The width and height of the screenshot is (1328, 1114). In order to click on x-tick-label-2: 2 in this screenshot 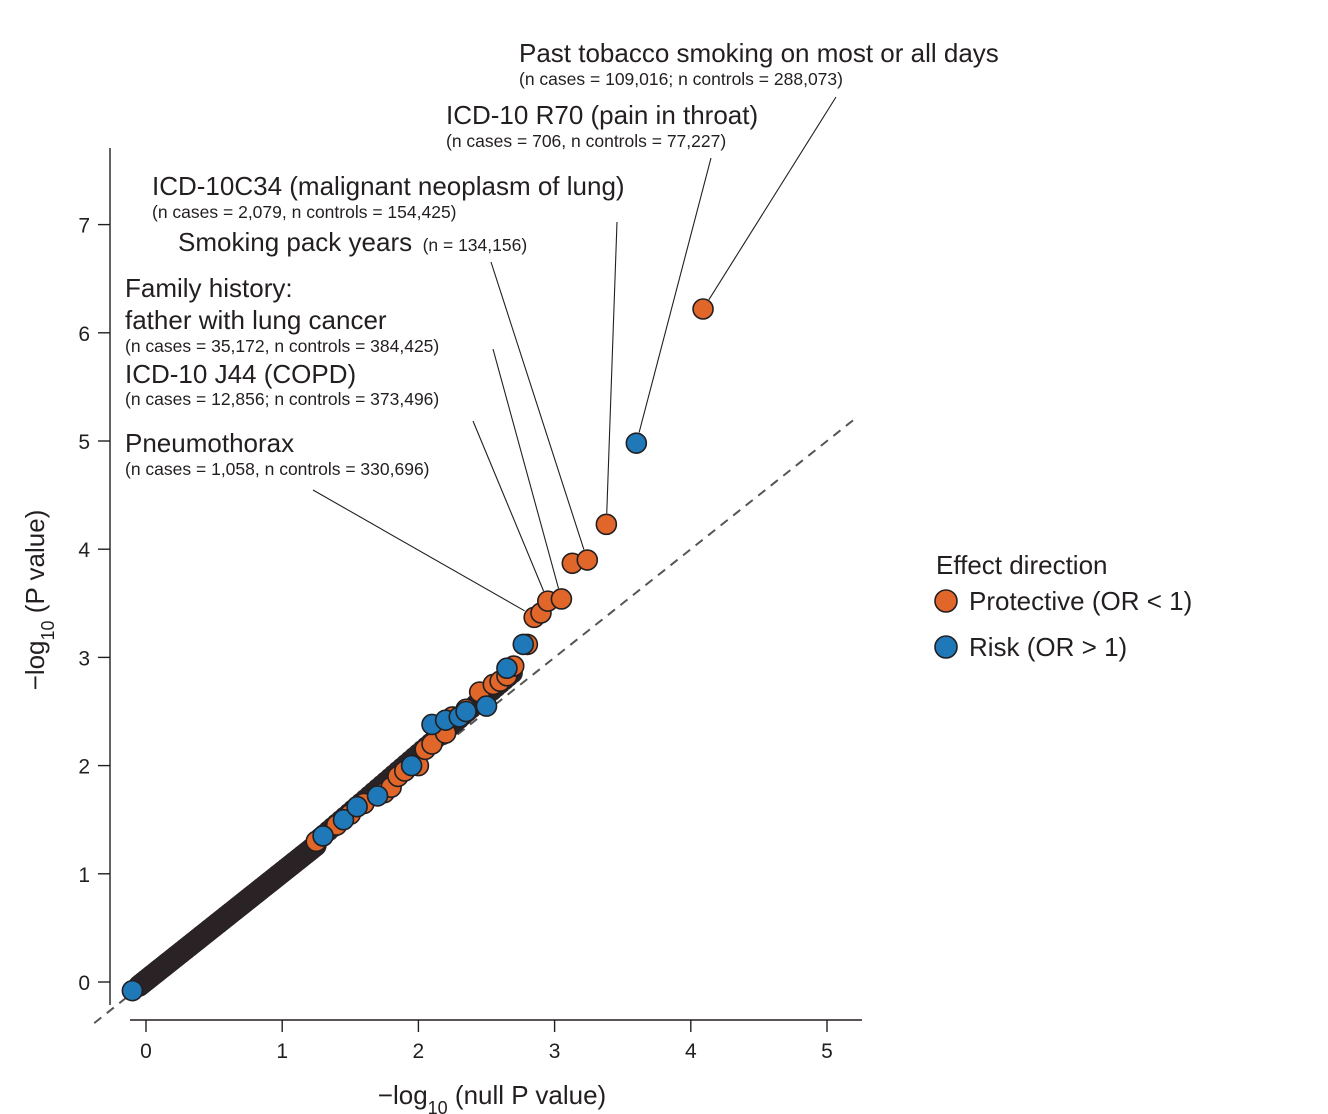, I will do `click(419, 1051)`.